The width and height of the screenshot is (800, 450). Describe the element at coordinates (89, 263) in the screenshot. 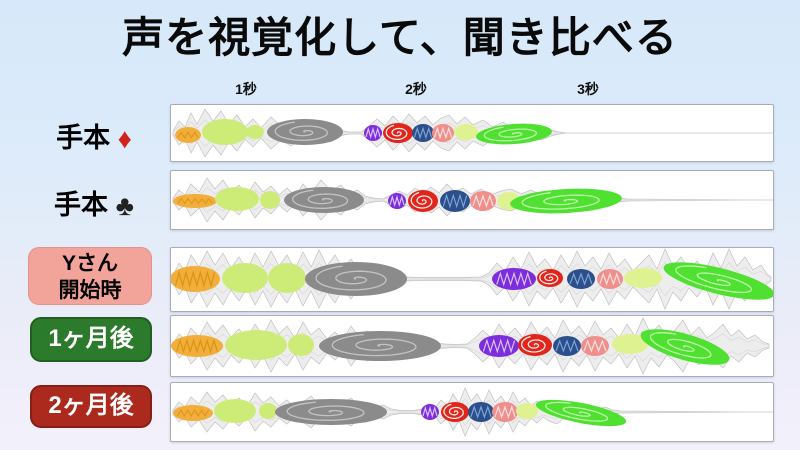

I see `row-label-line1: Yさん` at that location.